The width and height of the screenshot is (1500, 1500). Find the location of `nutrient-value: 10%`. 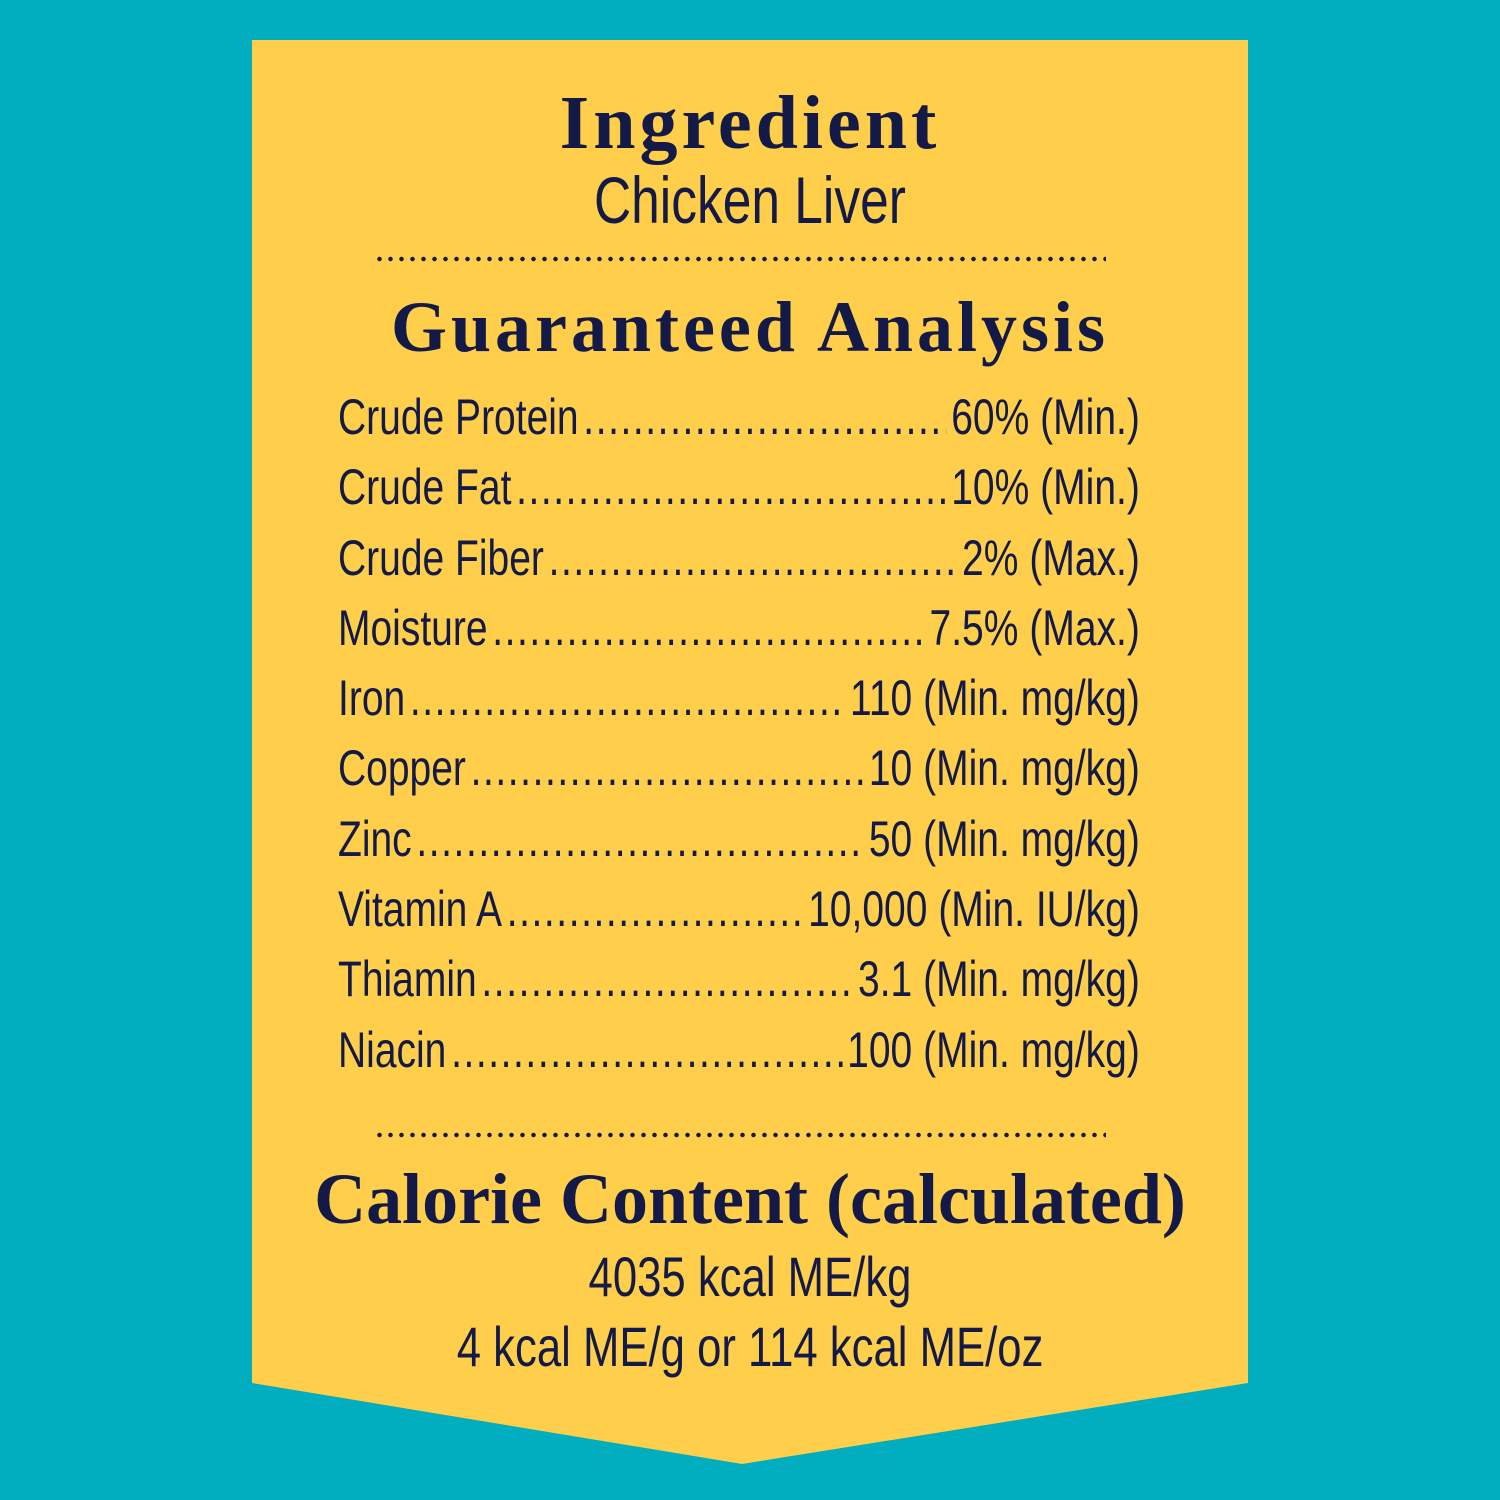

nutrient-value: 10% is located at coordinates (990, 487).